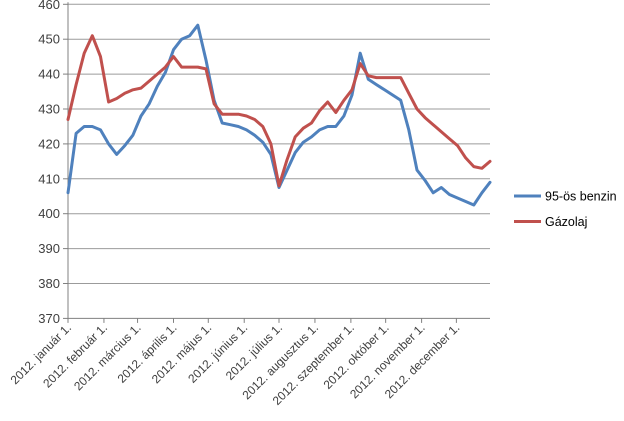 This screenshot has width=624, height=421. What do you see at coordinates (49, 74) in the screenshot?
I see `y-axis-label: 440` at bounding box center [49, 74].